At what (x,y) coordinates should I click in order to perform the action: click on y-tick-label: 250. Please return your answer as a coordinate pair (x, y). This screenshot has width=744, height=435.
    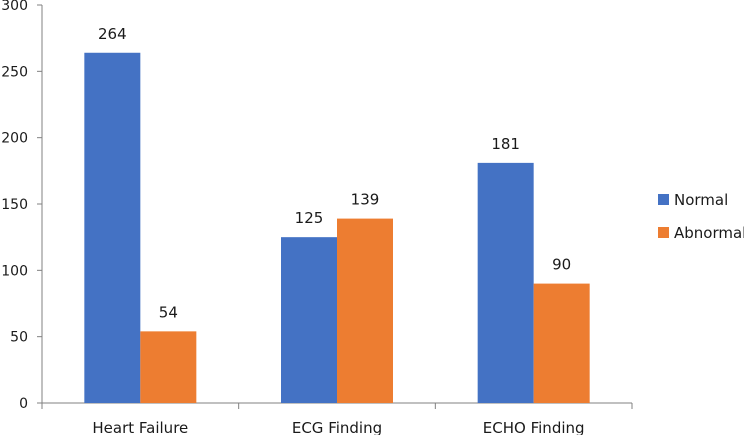
    Looking at the image, I should click on (14, 72).